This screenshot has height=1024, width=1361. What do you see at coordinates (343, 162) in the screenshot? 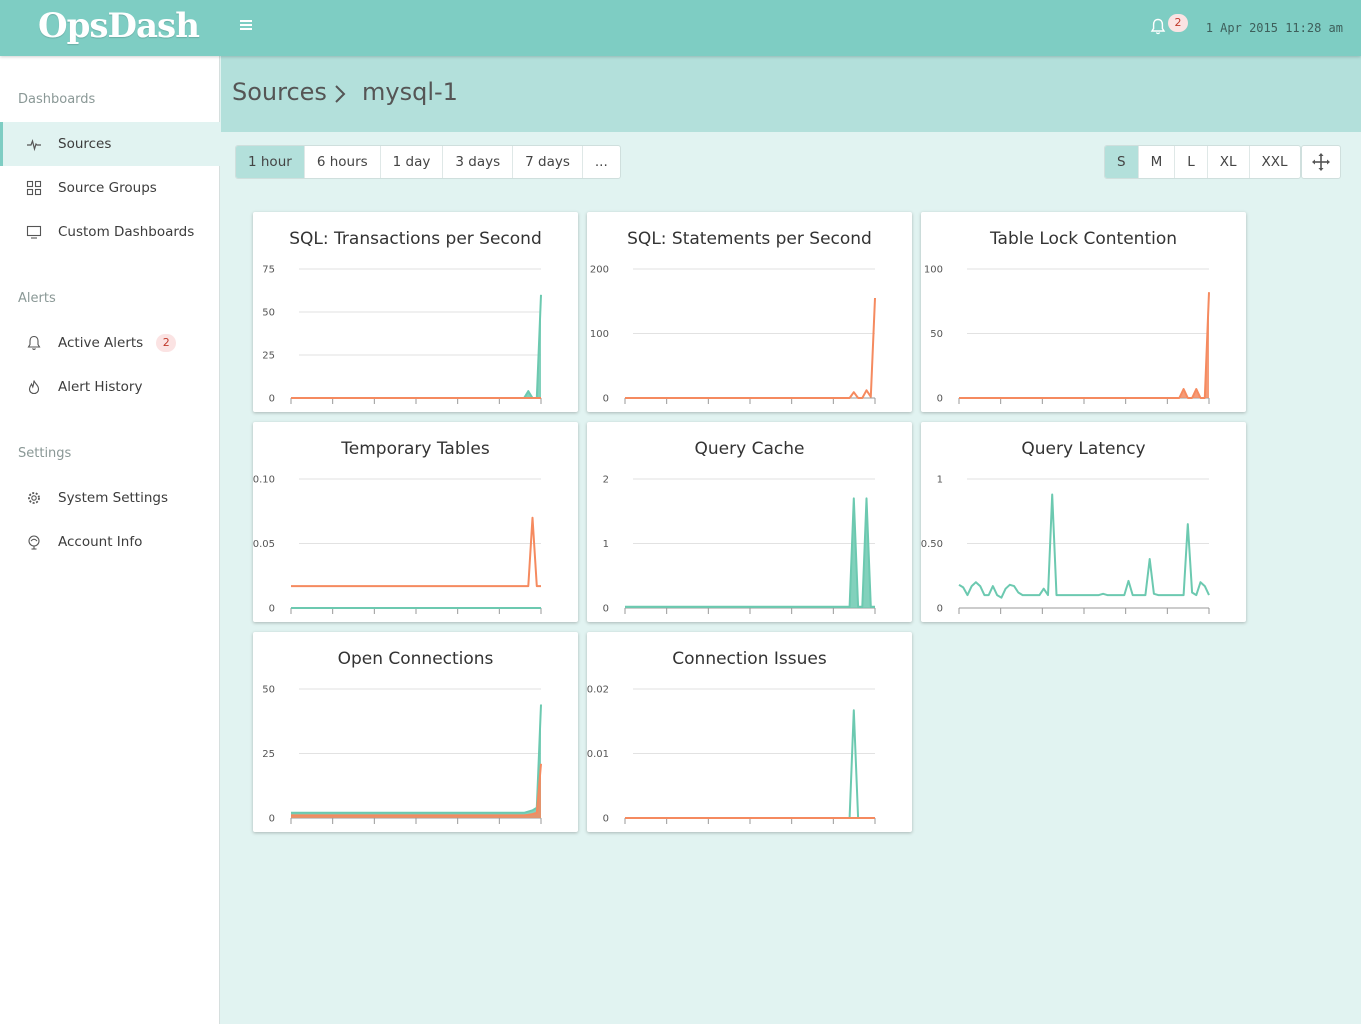
I see `range-6-hours-button: 6 hours` at bounding box center [343, 162].